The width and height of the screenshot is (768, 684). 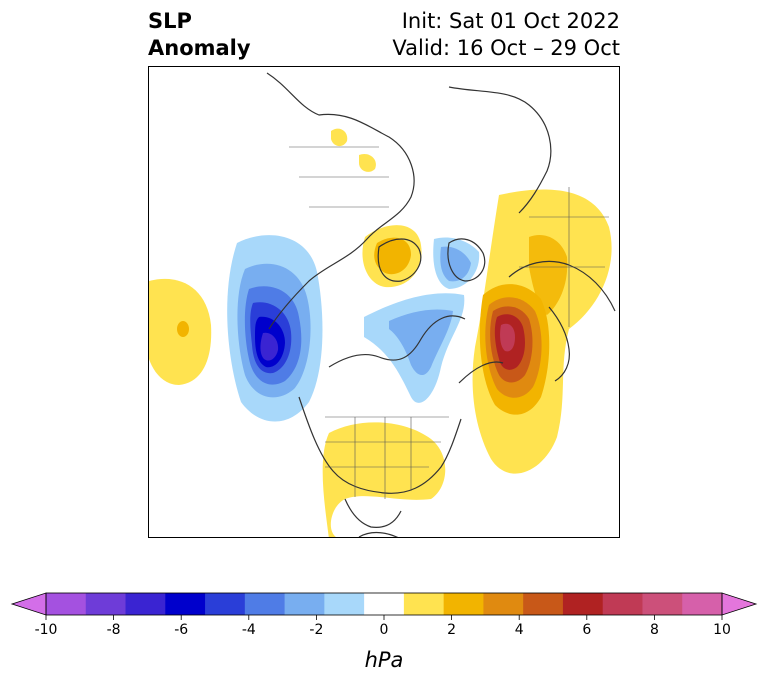 I want to click on colorbar-tick-label: 8, so click(x=654, y=630).